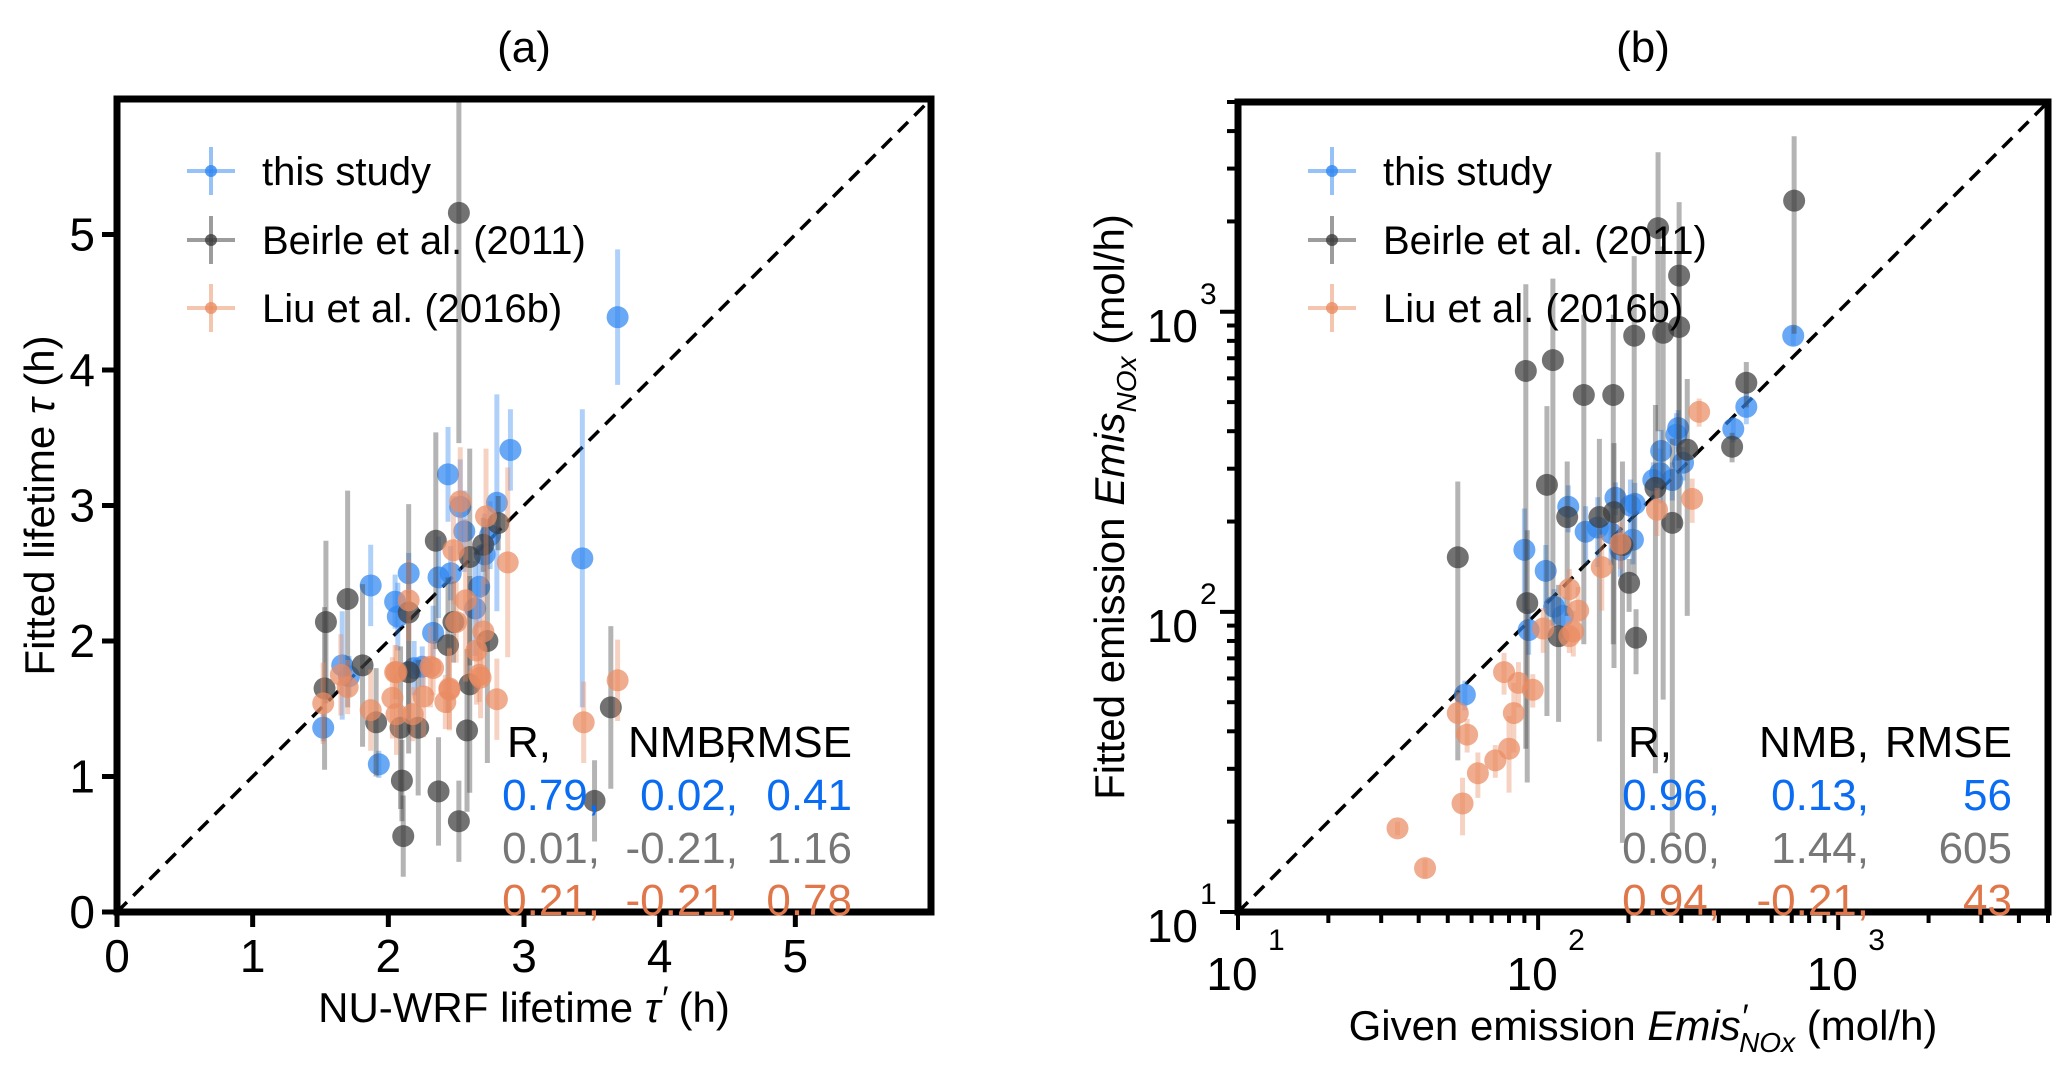 This screenshot has width=2067, height=1071. I want to click on x-tick-label: 1, so click(253, 956).